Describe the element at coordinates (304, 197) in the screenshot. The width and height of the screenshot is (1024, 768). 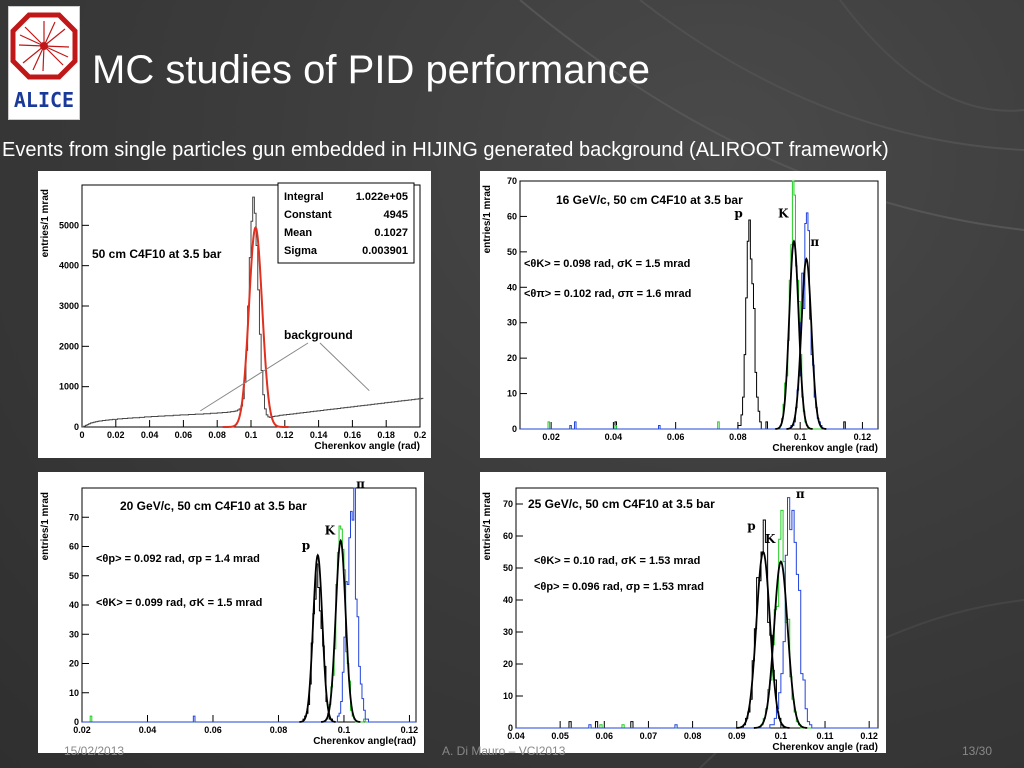
I see `stats-label: Integral` at that location.